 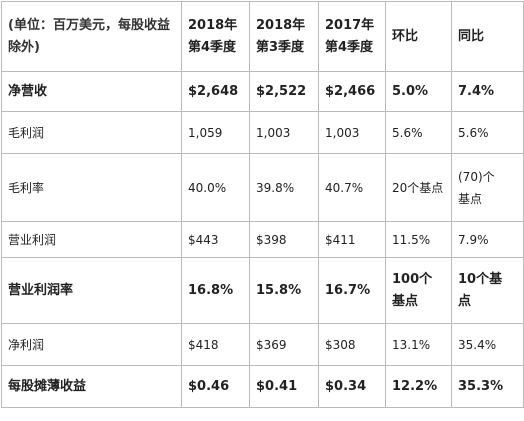 I want to click on table-cell: 13.1%, so click(x=418, y=344).